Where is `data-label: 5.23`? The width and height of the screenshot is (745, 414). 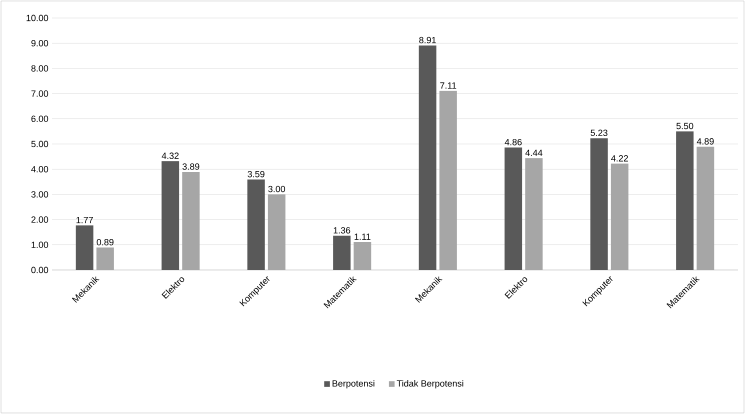 data-label: 5.23 is located at coordinates (599, 133).